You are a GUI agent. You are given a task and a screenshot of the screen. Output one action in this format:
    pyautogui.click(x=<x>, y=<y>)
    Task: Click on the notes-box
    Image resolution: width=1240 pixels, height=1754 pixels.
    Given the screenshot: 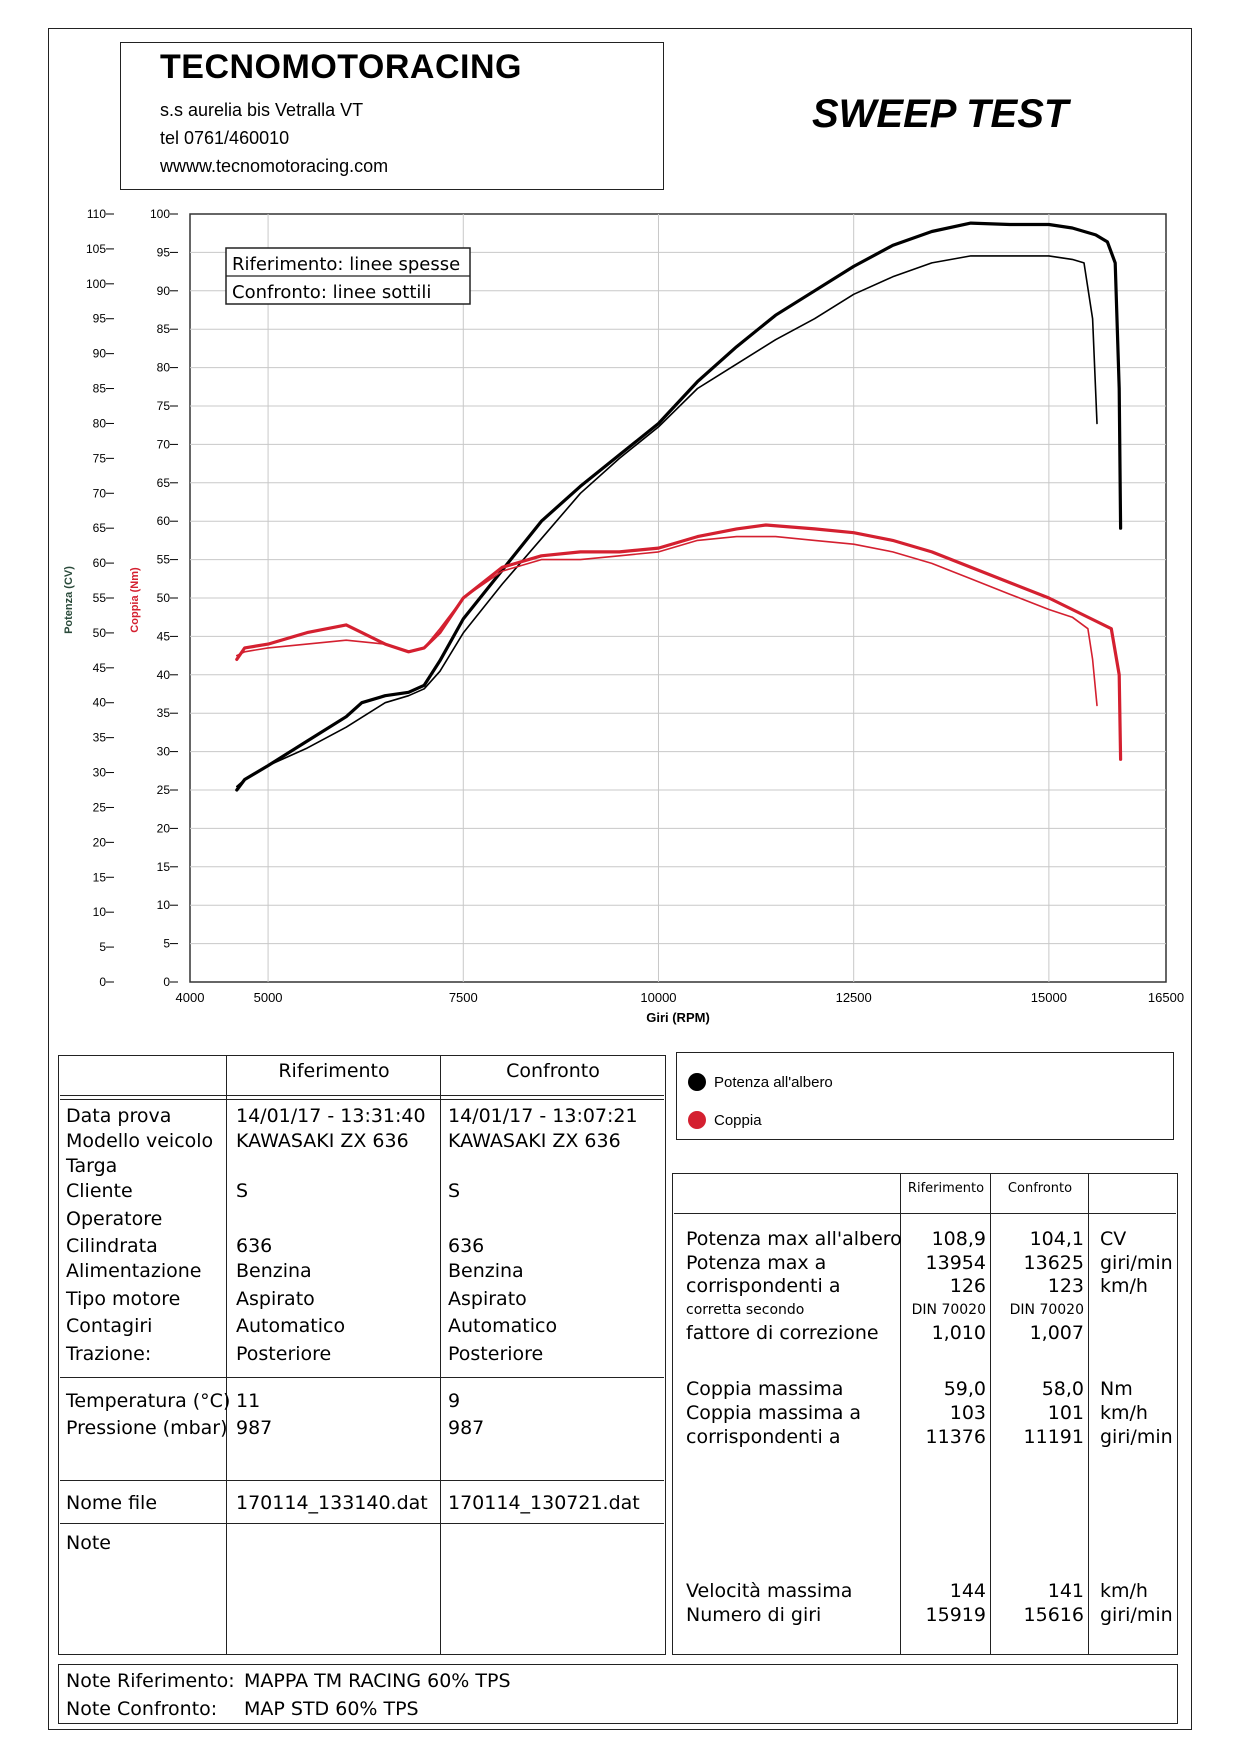 What is the action you would take?
    pyautogui.click(x=618, y=1694)
    